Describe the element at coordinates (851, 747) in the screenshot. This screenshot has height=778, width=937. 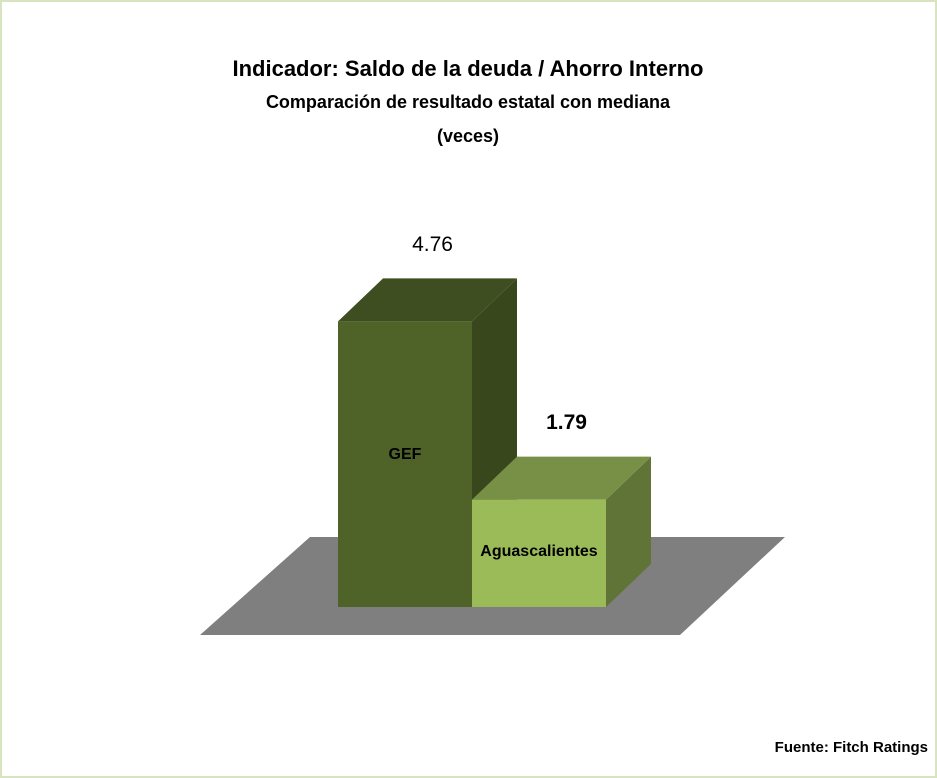
I see `source-note: Fuente: Fitch Ratings` at that location.